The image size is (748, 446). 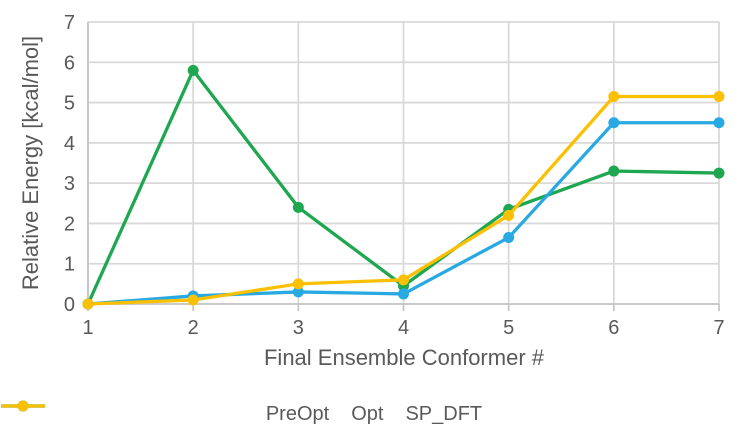 I want to click on legend-item-Opt: Opt, so click(x=192, y=412).